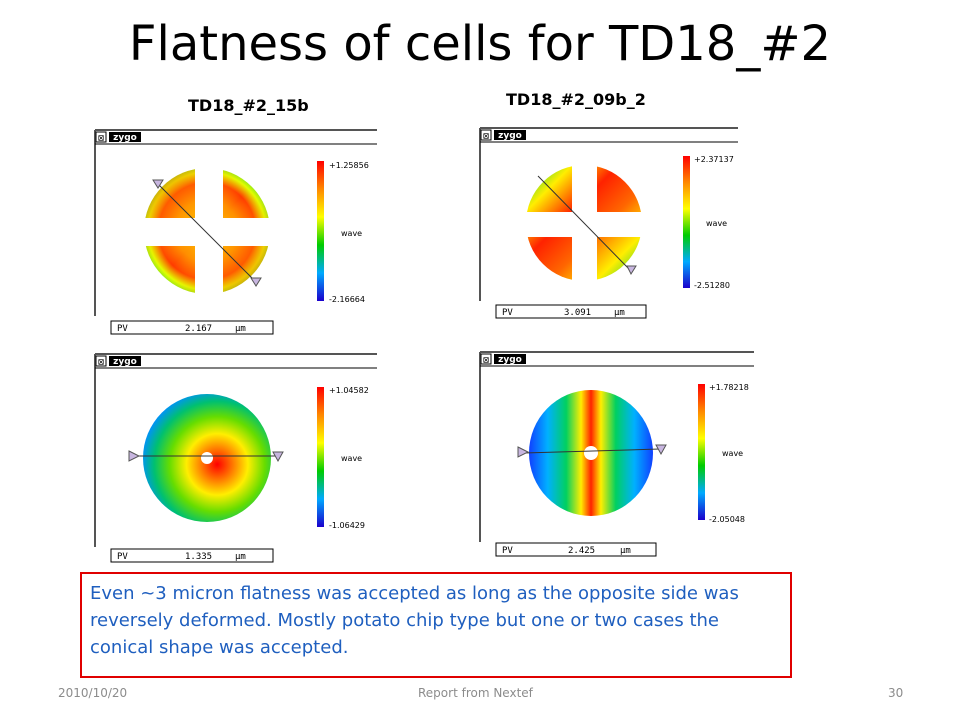  I want to click on pv-value: 2.425, so click(581, 551).